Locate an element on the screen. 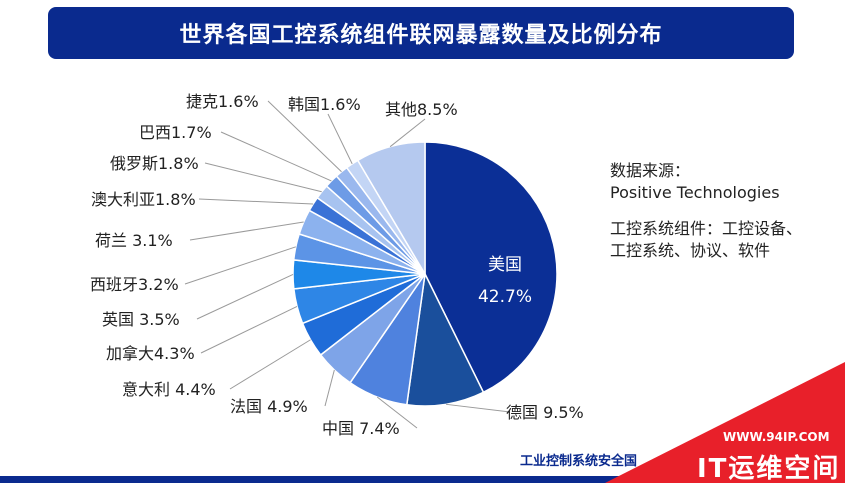 The width and height of the screenshot is (845, 485). slice-percent-1: 42.7% is located at coordinates (505, 297).